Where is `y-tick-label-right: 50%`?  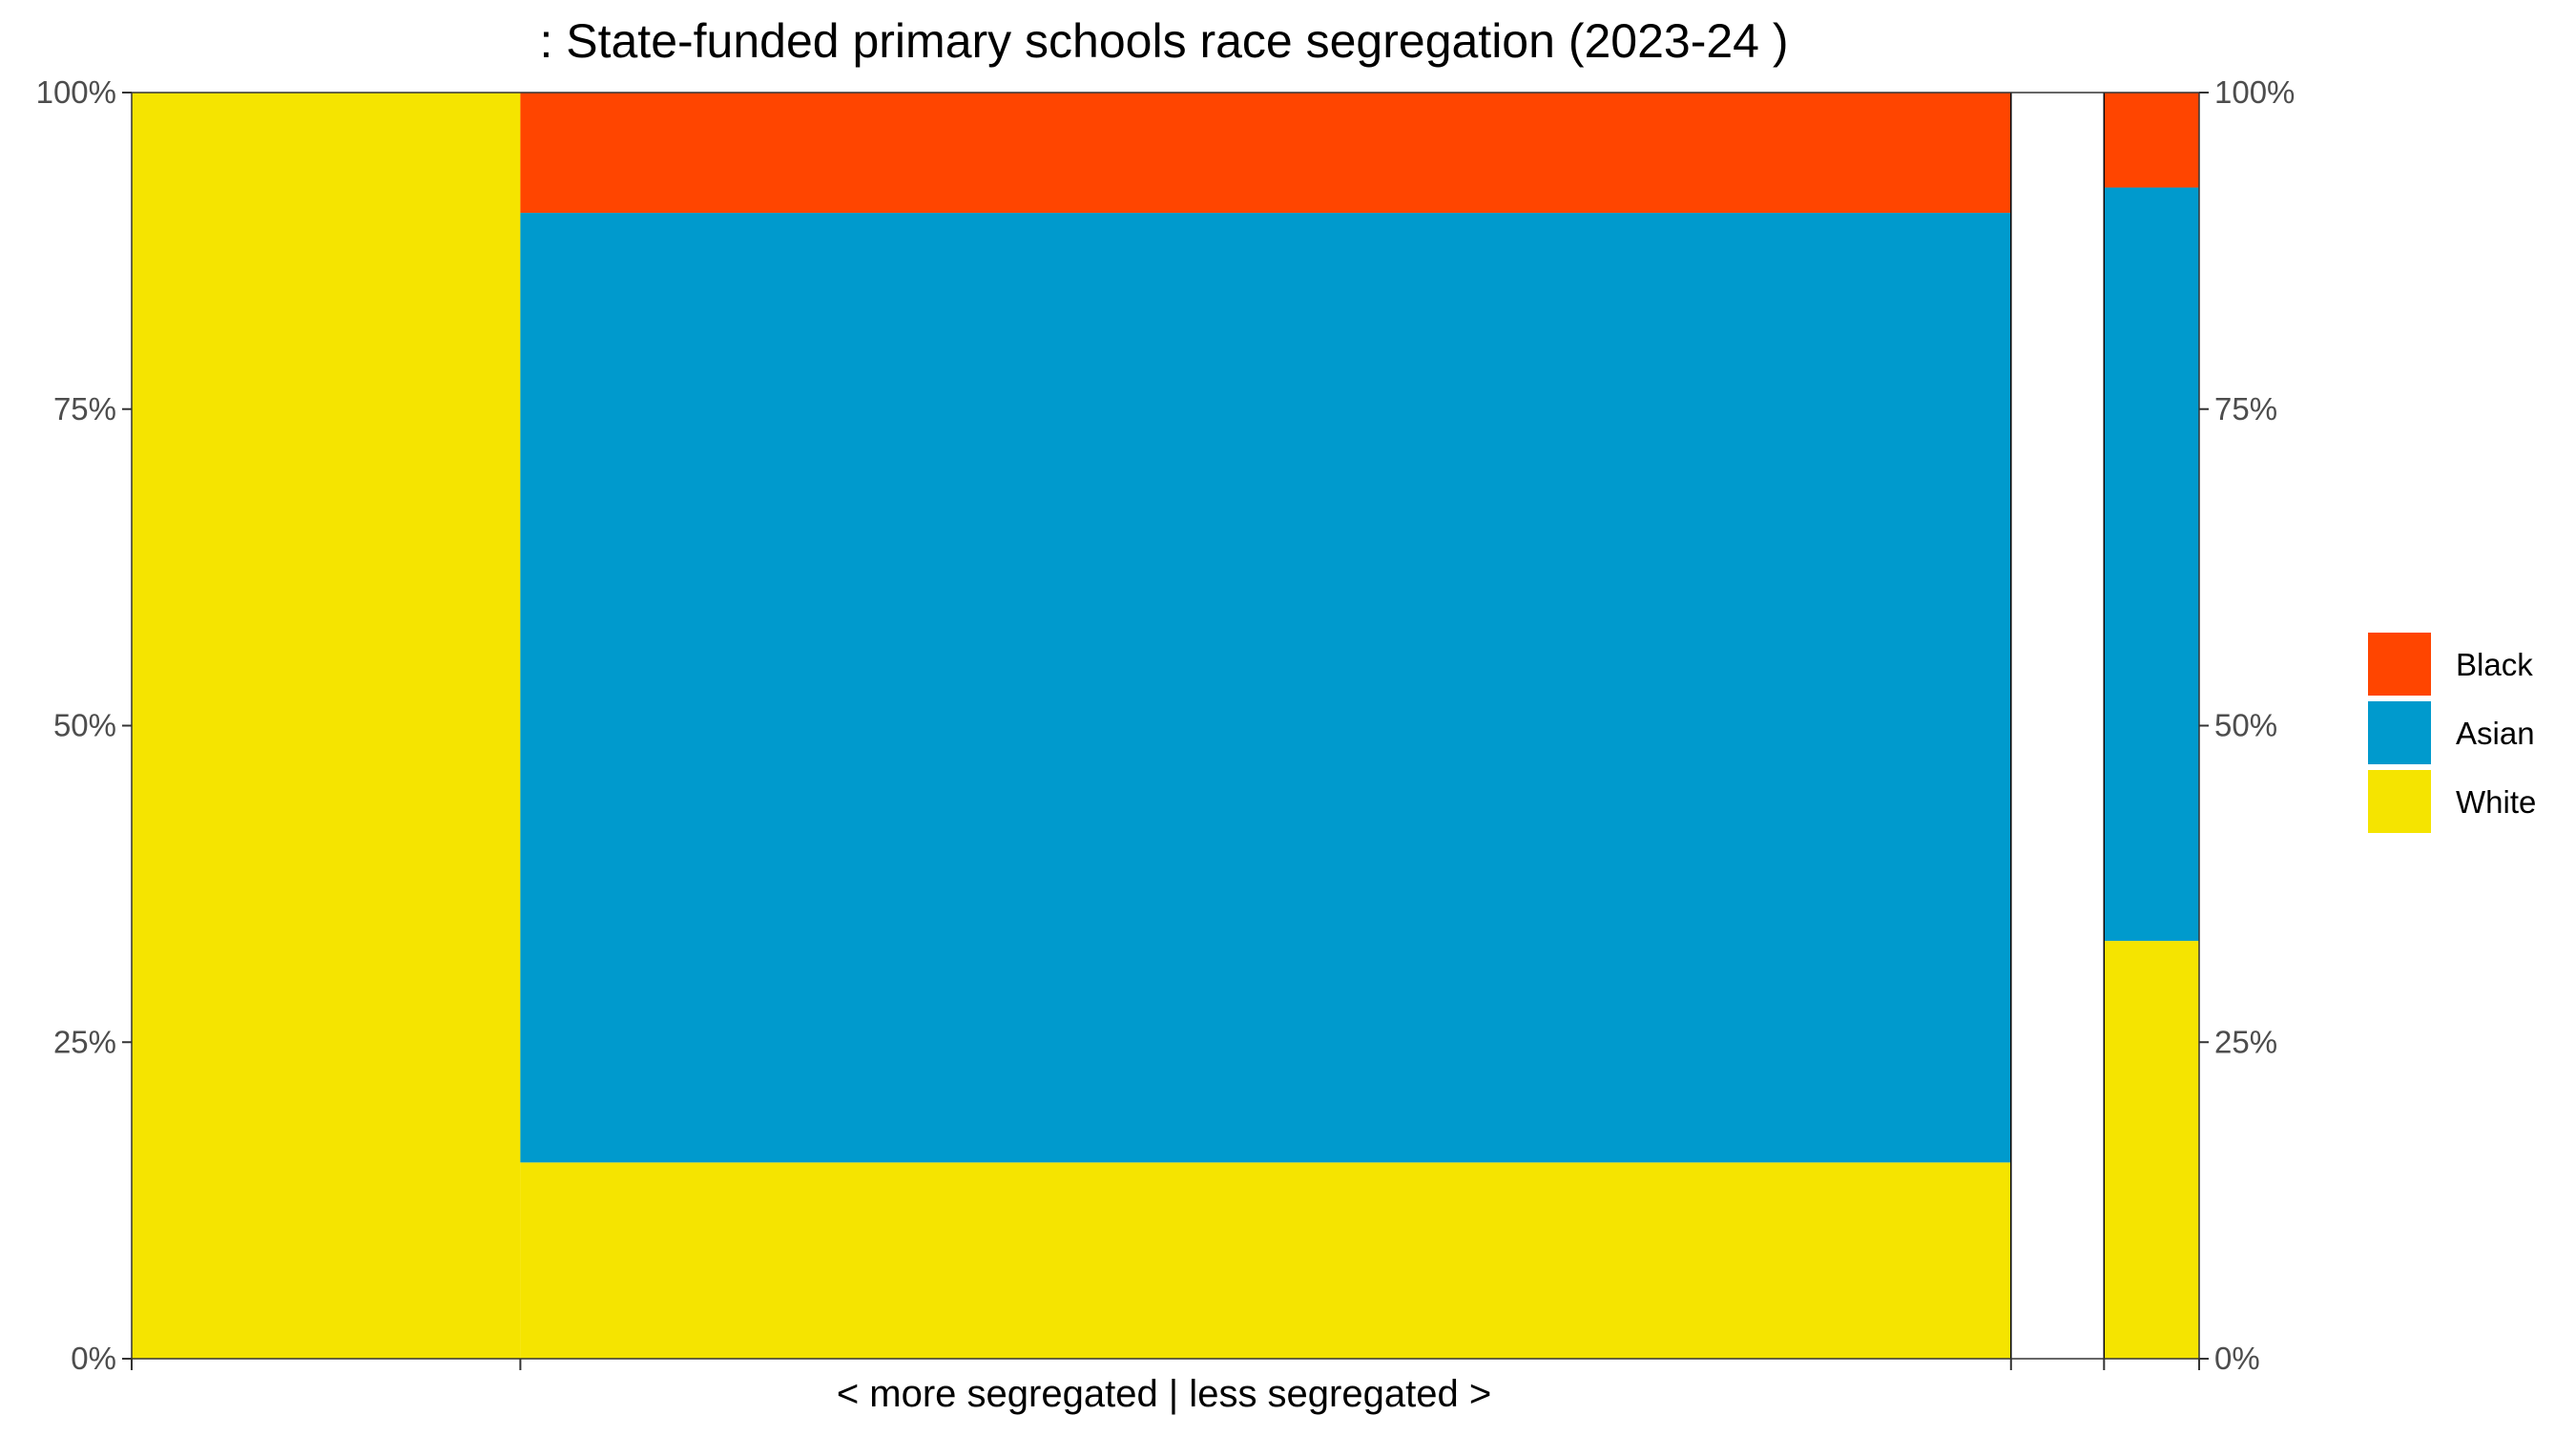
y-tick-label-right: 50% is located at coordinates (2245, 725).